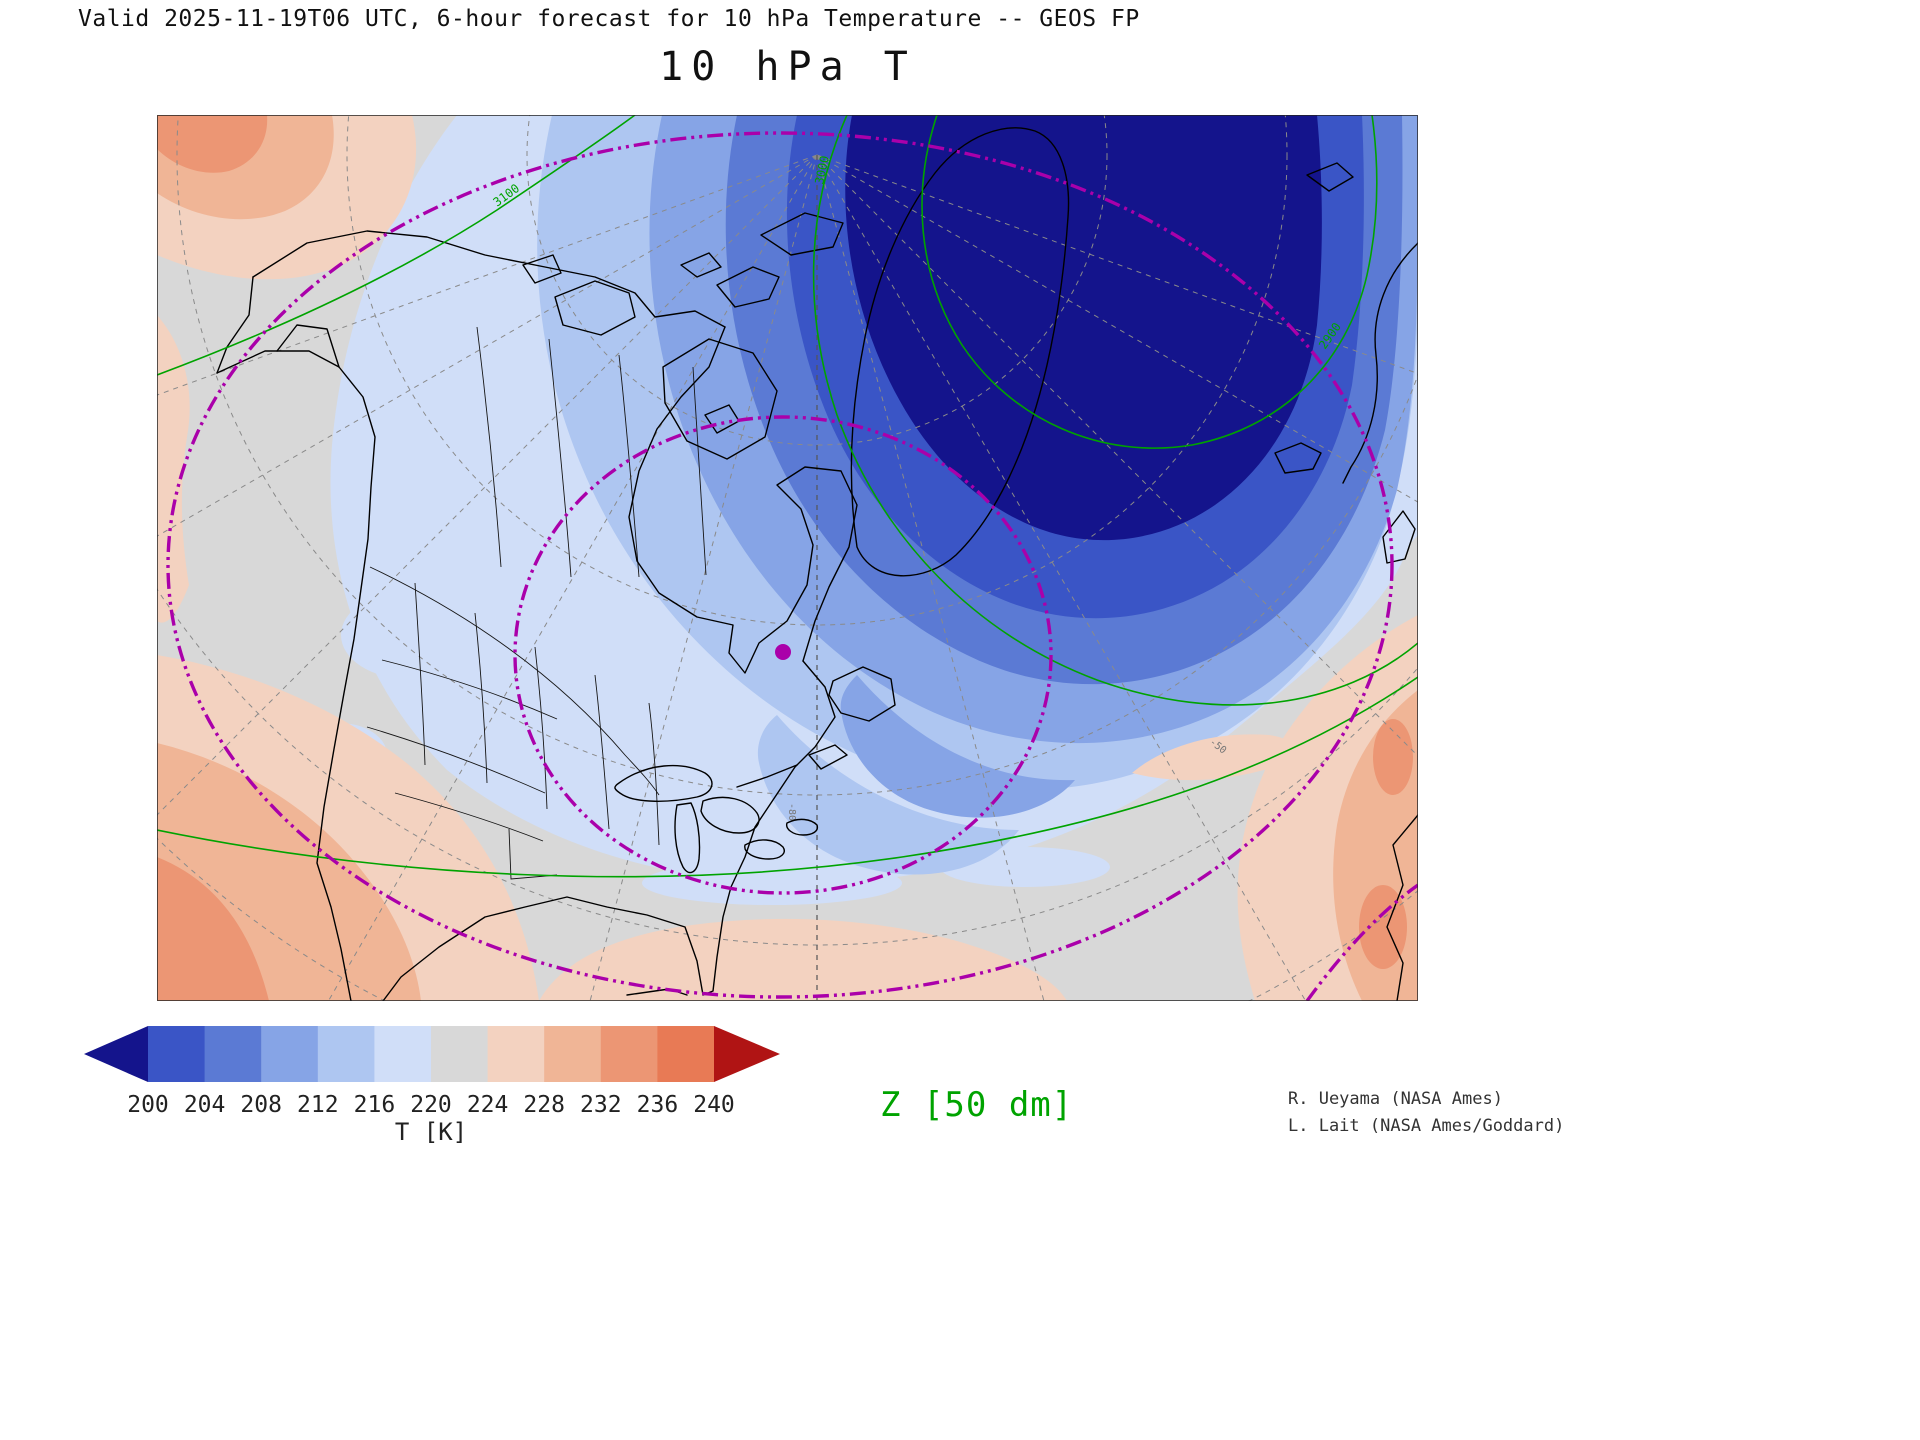 Image resolution: width=1920 pixels, height=1440 pixels. Describe the element at coordinates (591, 452) in the screenshot. I see `canada-province-borders` at that location.